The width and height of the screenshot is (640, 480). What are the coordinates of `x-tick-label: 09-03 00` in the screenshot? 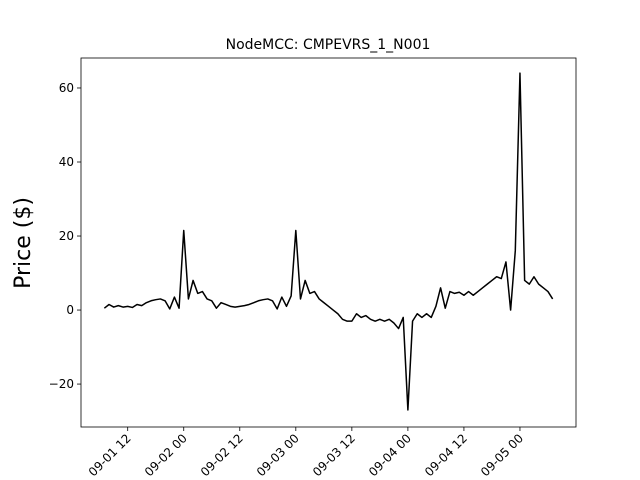 It's located at (278, 455).